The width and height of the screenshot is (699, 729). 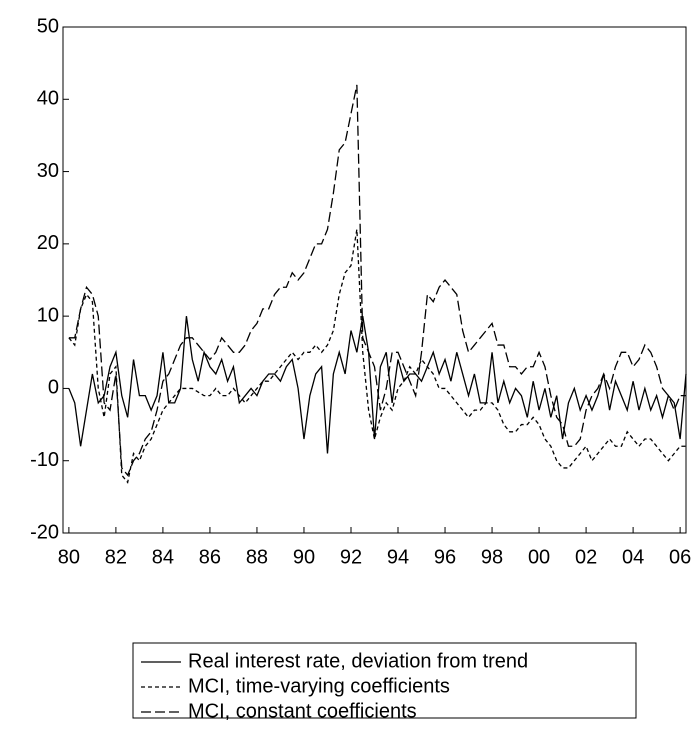 I want to click on x-tick-label: 04, so click(x=633, y=557).